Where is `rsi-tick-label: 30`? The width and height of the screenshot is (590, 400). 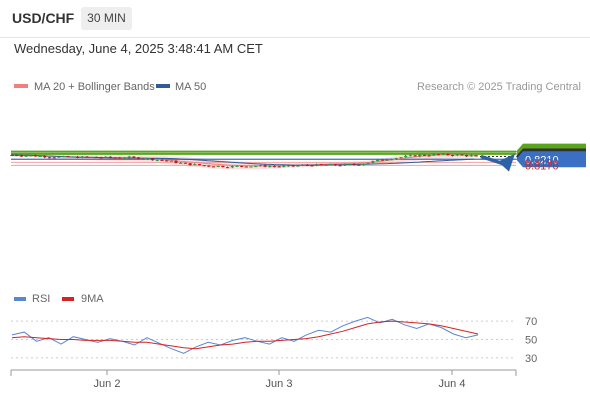 rsi-tick-label: 30 is located at coordinates (531, 359).